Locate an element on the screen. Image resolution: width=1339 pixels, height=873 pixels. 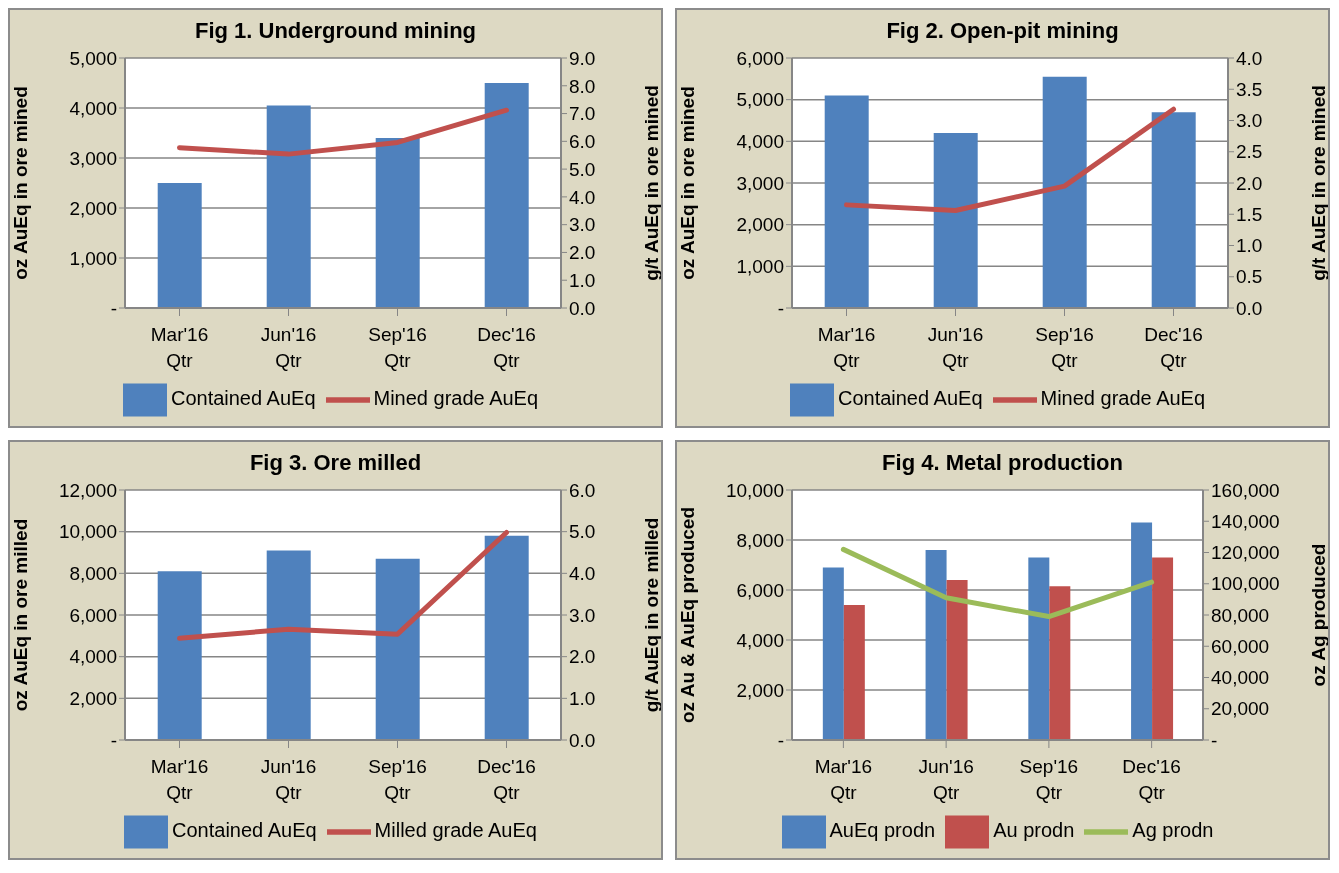
y2-tick-label: 8.0 is located at coordinates (582, 86).